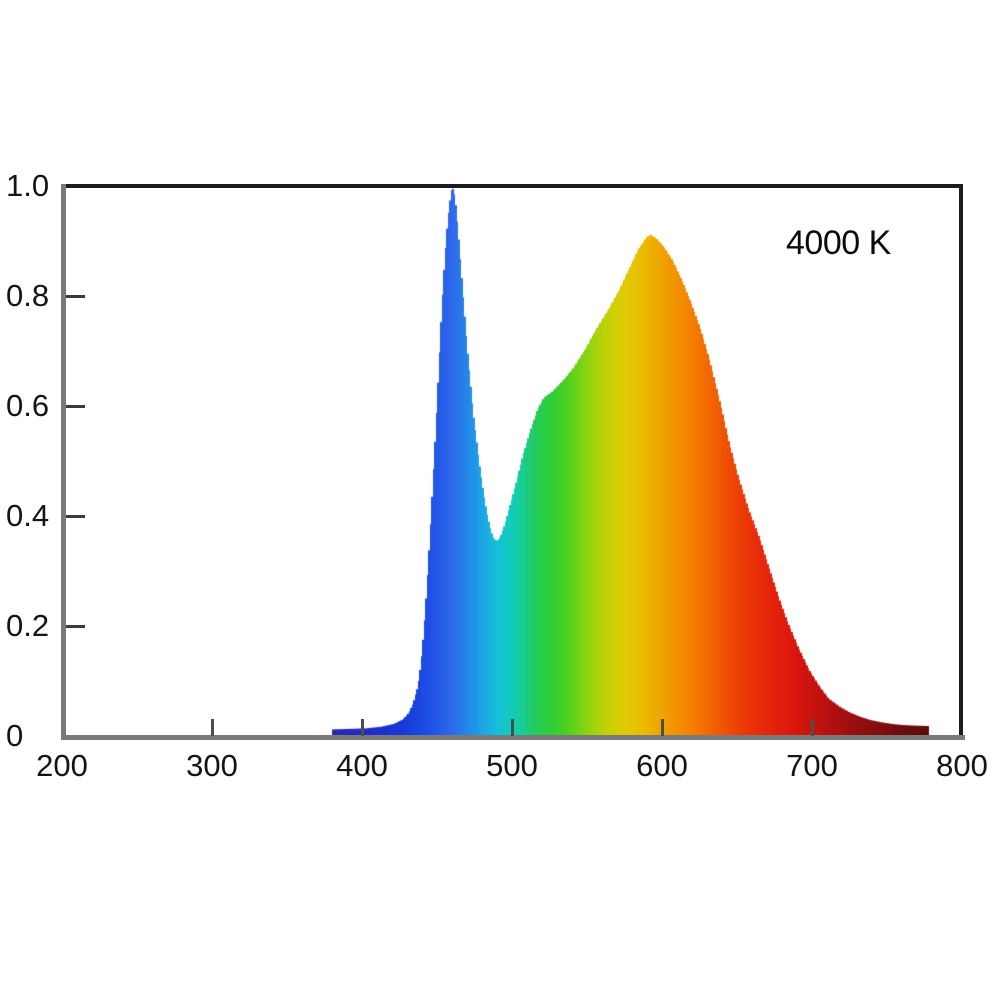 The width and height of the screenshot is (1000, 1000). I want to click on x-tick-label-800: 800, so click(962, 765).